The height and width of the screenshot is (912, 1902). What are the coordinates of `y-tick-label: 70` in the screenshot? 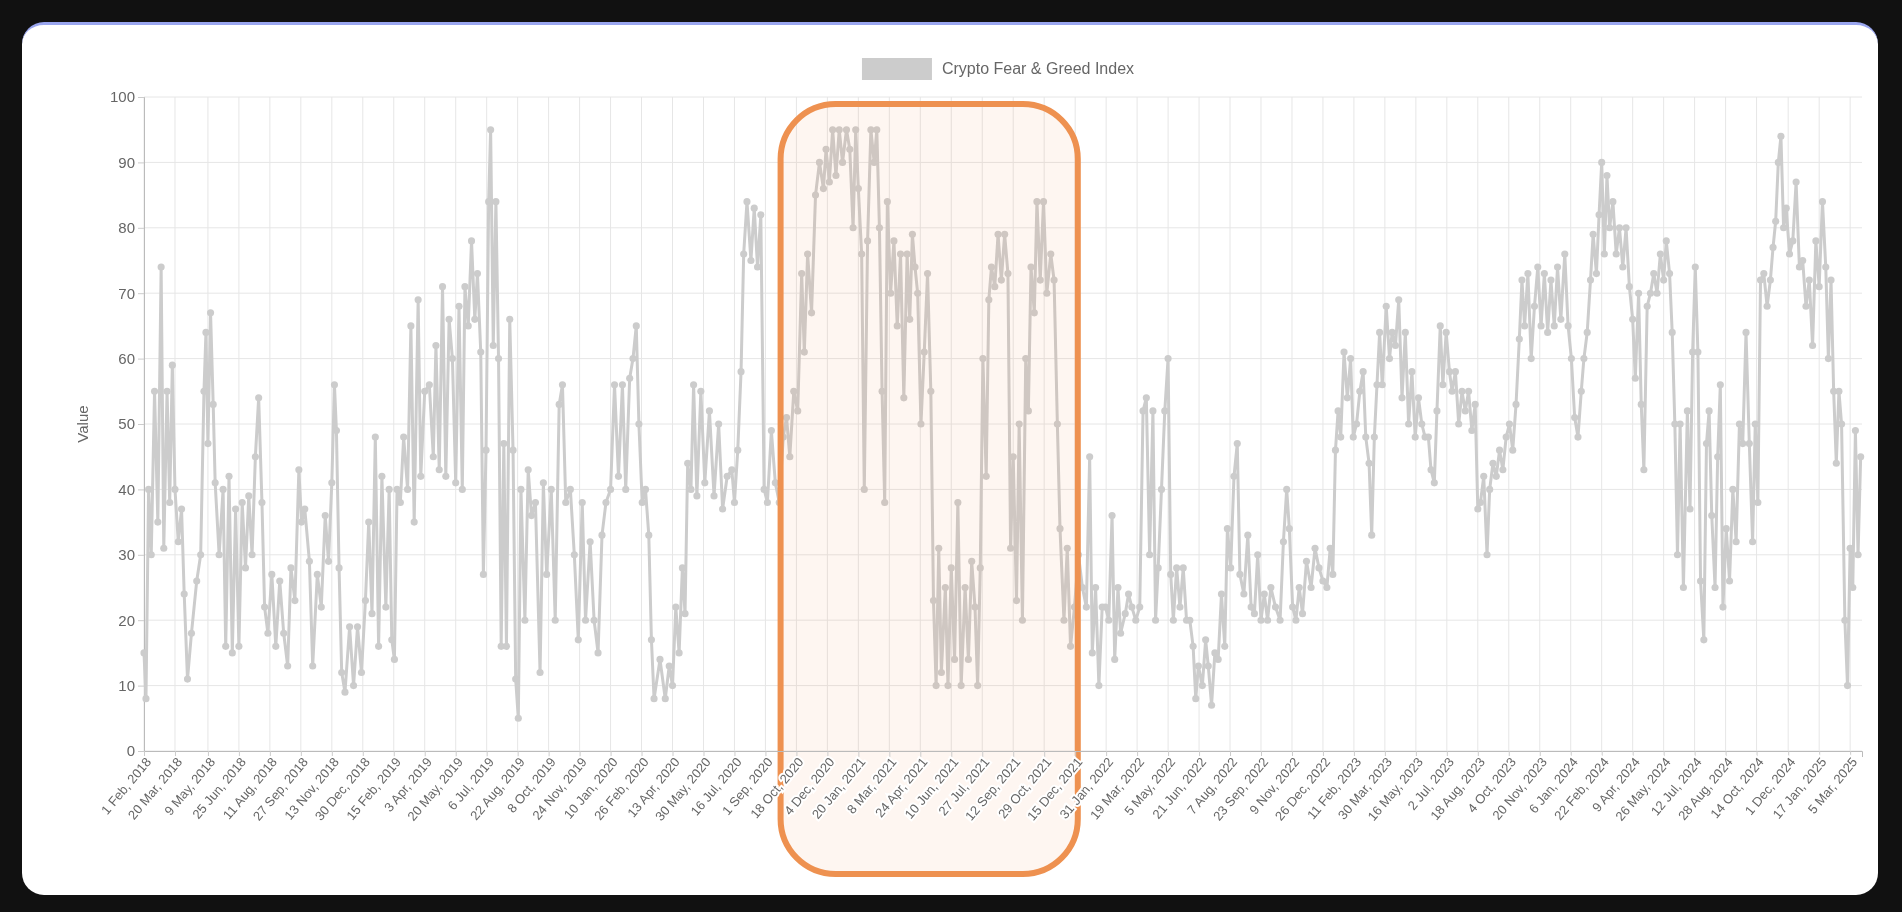 It's located at (126, 293).